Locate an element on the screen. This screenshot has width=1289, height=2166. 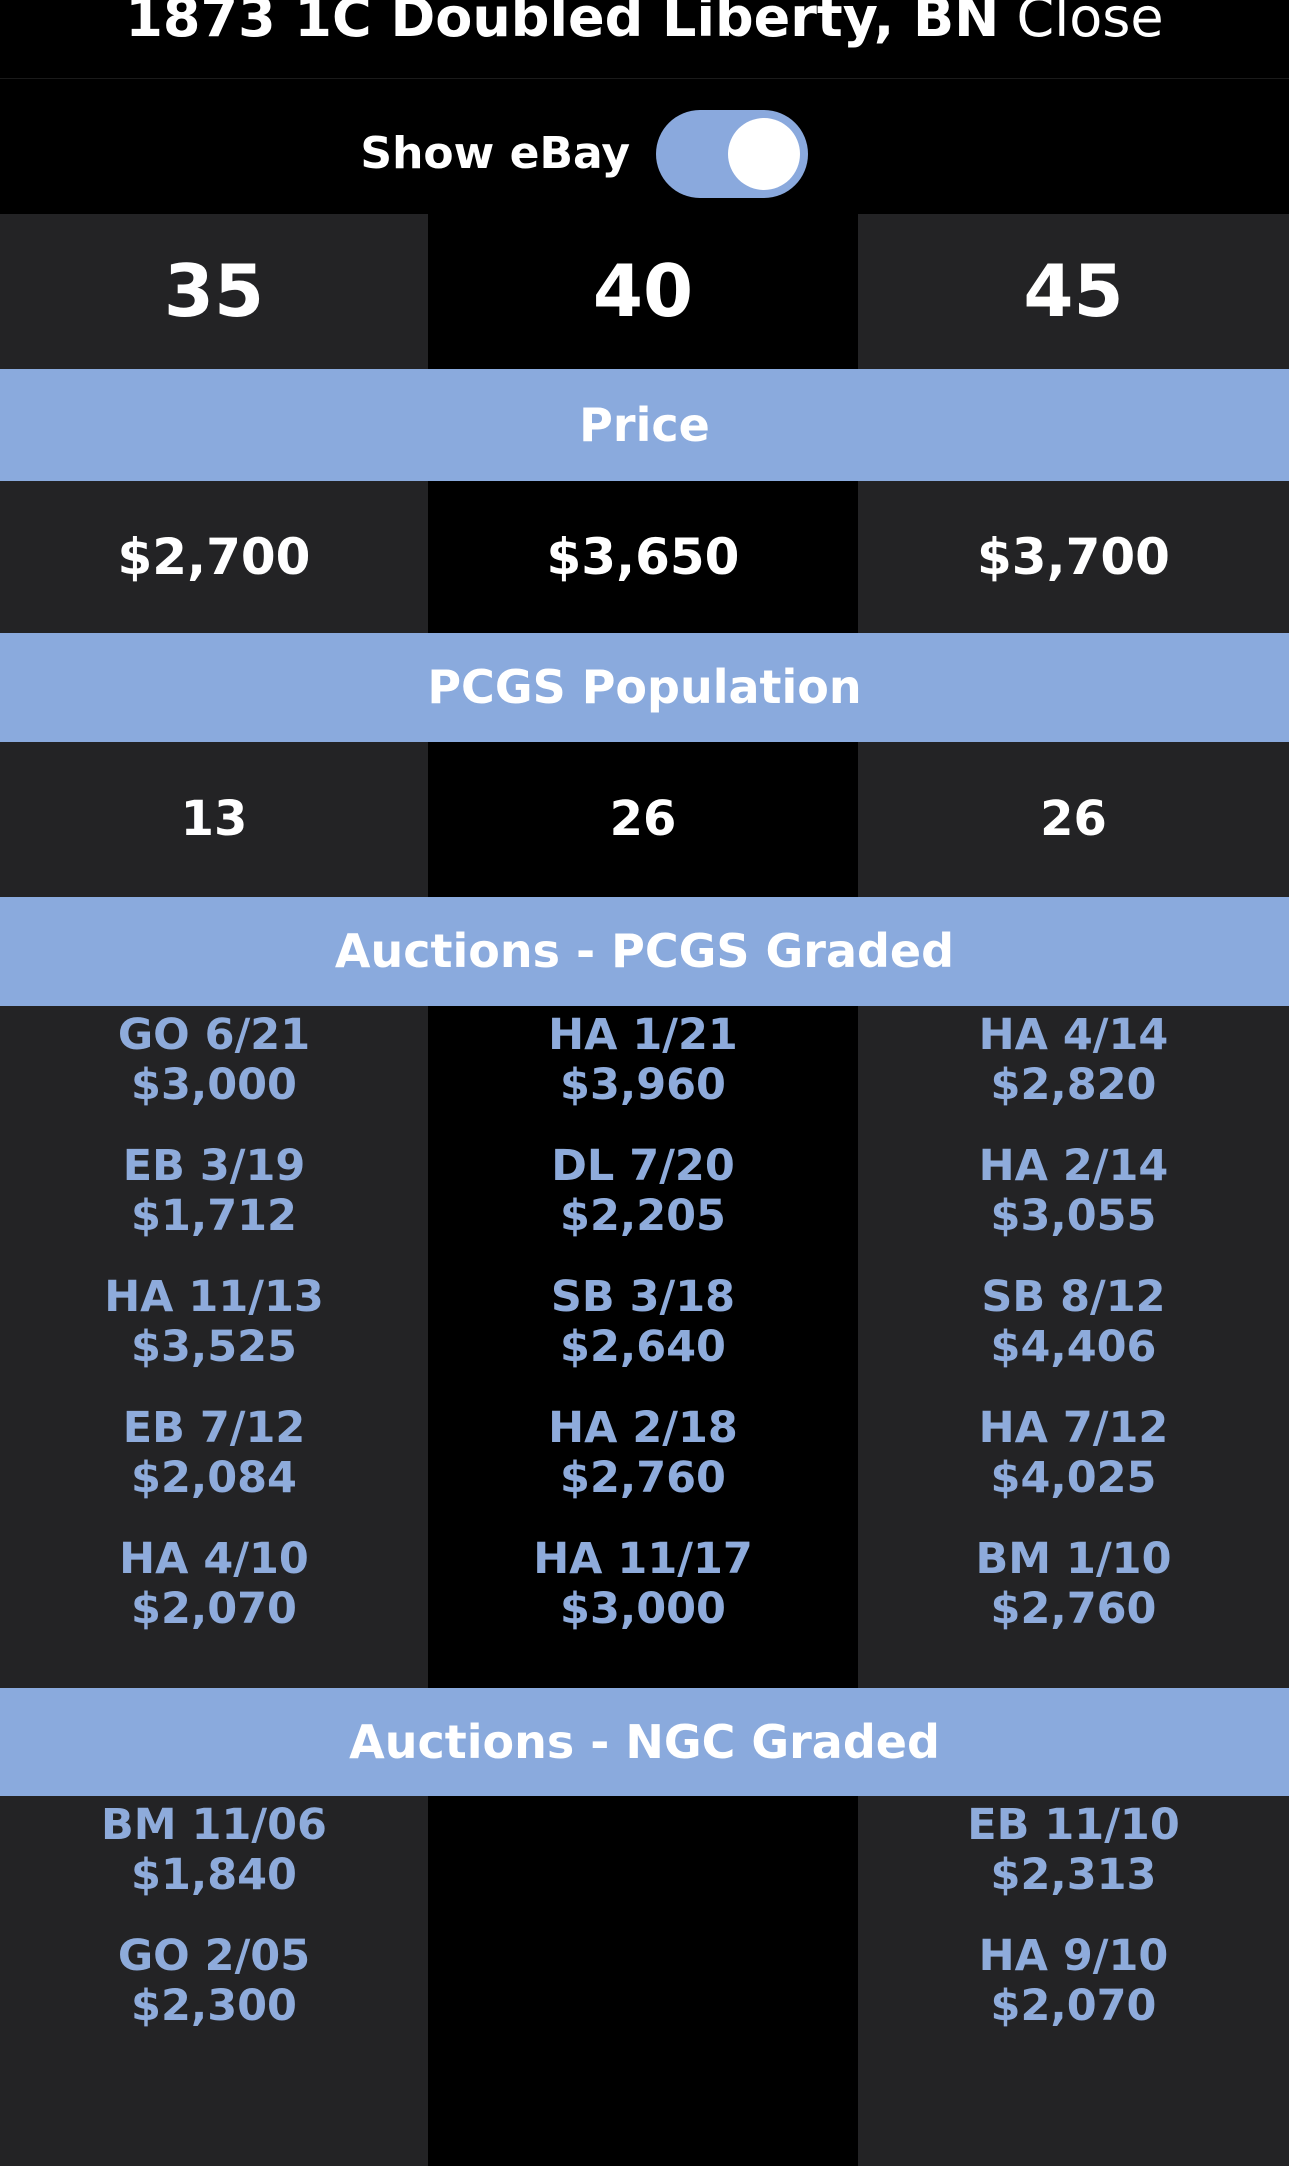
auction-label: EB 3/19 is located at coordinates (214, 1166).